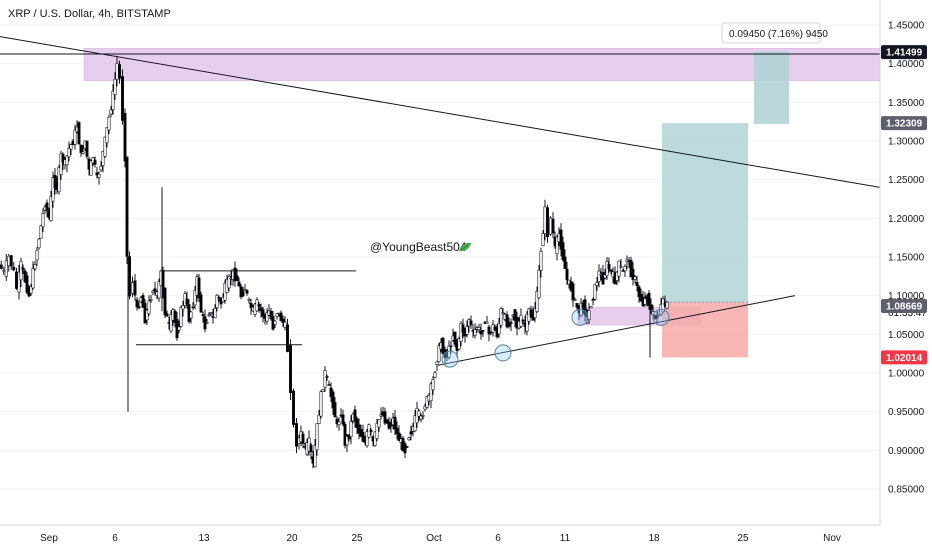  I want to click on y-tick-label: 1.35000, so click(906, 103).